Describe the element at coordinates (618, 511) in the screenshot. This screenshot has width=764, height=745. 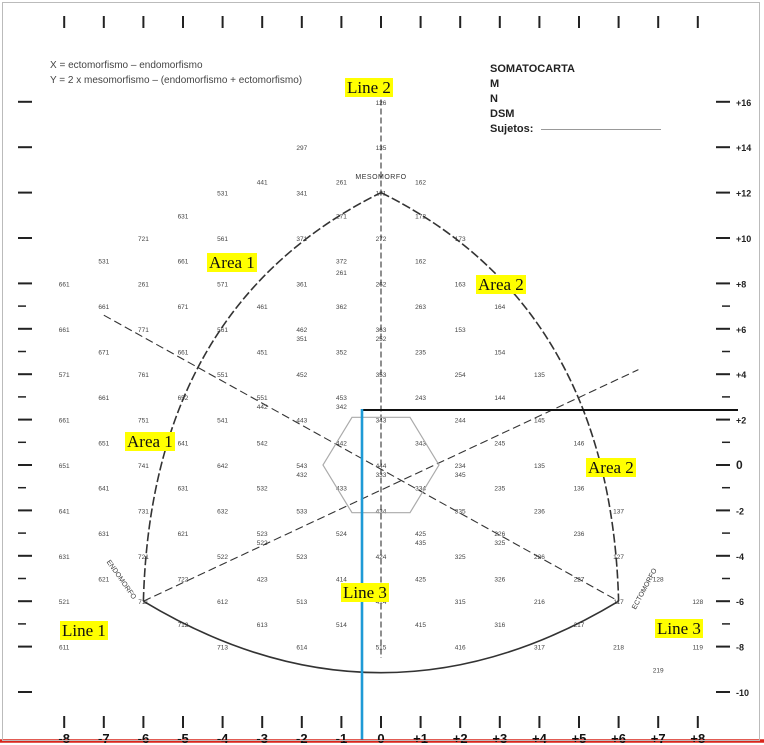
I see `somatotype-code: 137` at that location.